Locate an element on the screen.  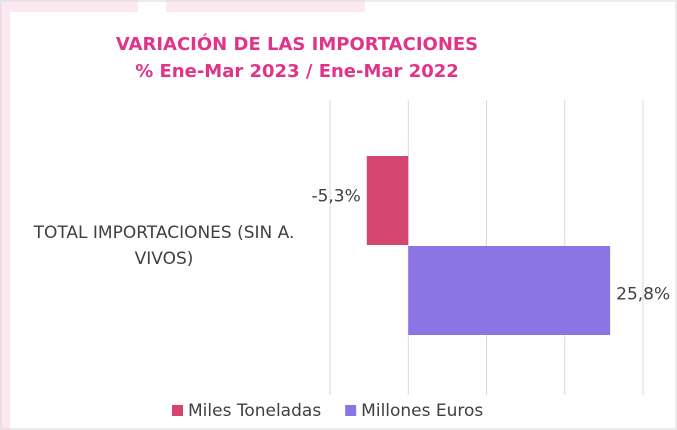
legend-label: Millones Euros is located at coordinates (422, 411).